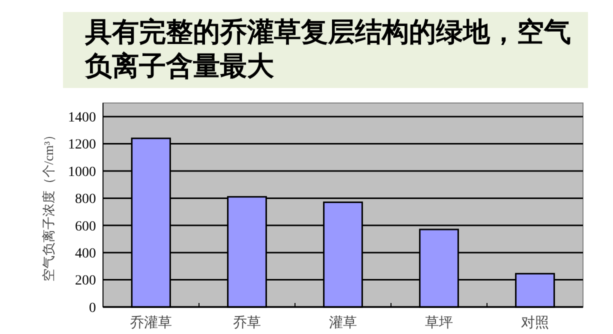 The height and width of the screenshot is (334, 613). I want to click on x-tick-label: 乔草, so click(247, 323).